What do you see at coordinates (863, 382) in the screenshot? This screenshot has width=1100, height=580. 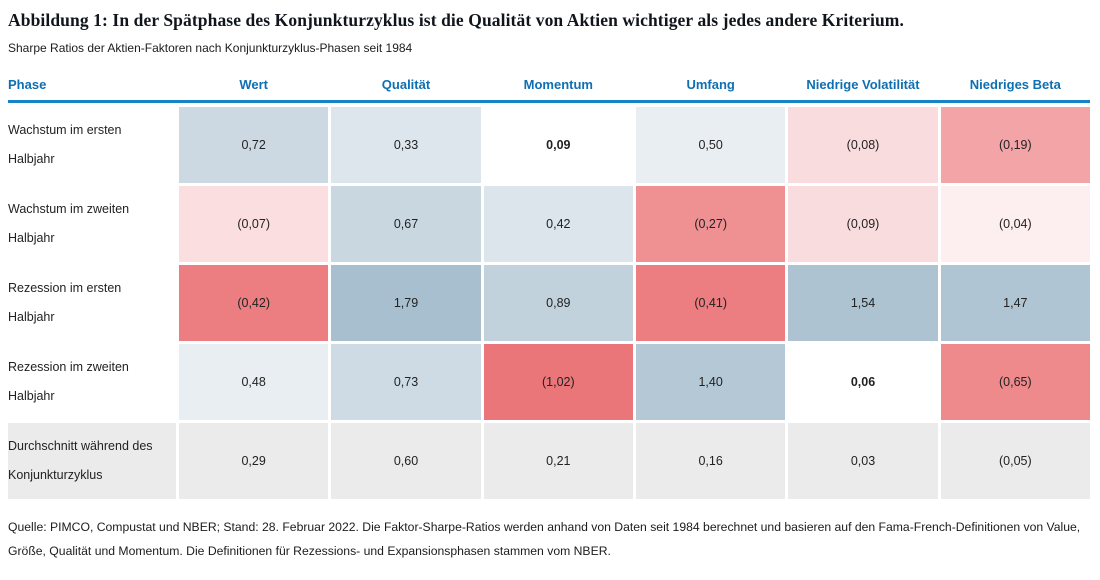 I see `table-cell: 0,06` at bounding box center [863, 382].